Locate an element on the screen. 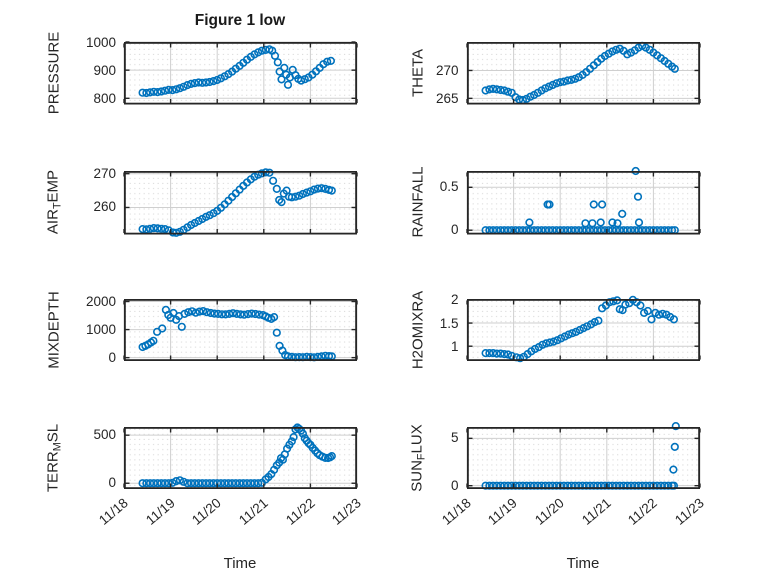 The height and width of the screenshot is (583, 778). y-tick-label: 270 is located at coordinates (447, 70).